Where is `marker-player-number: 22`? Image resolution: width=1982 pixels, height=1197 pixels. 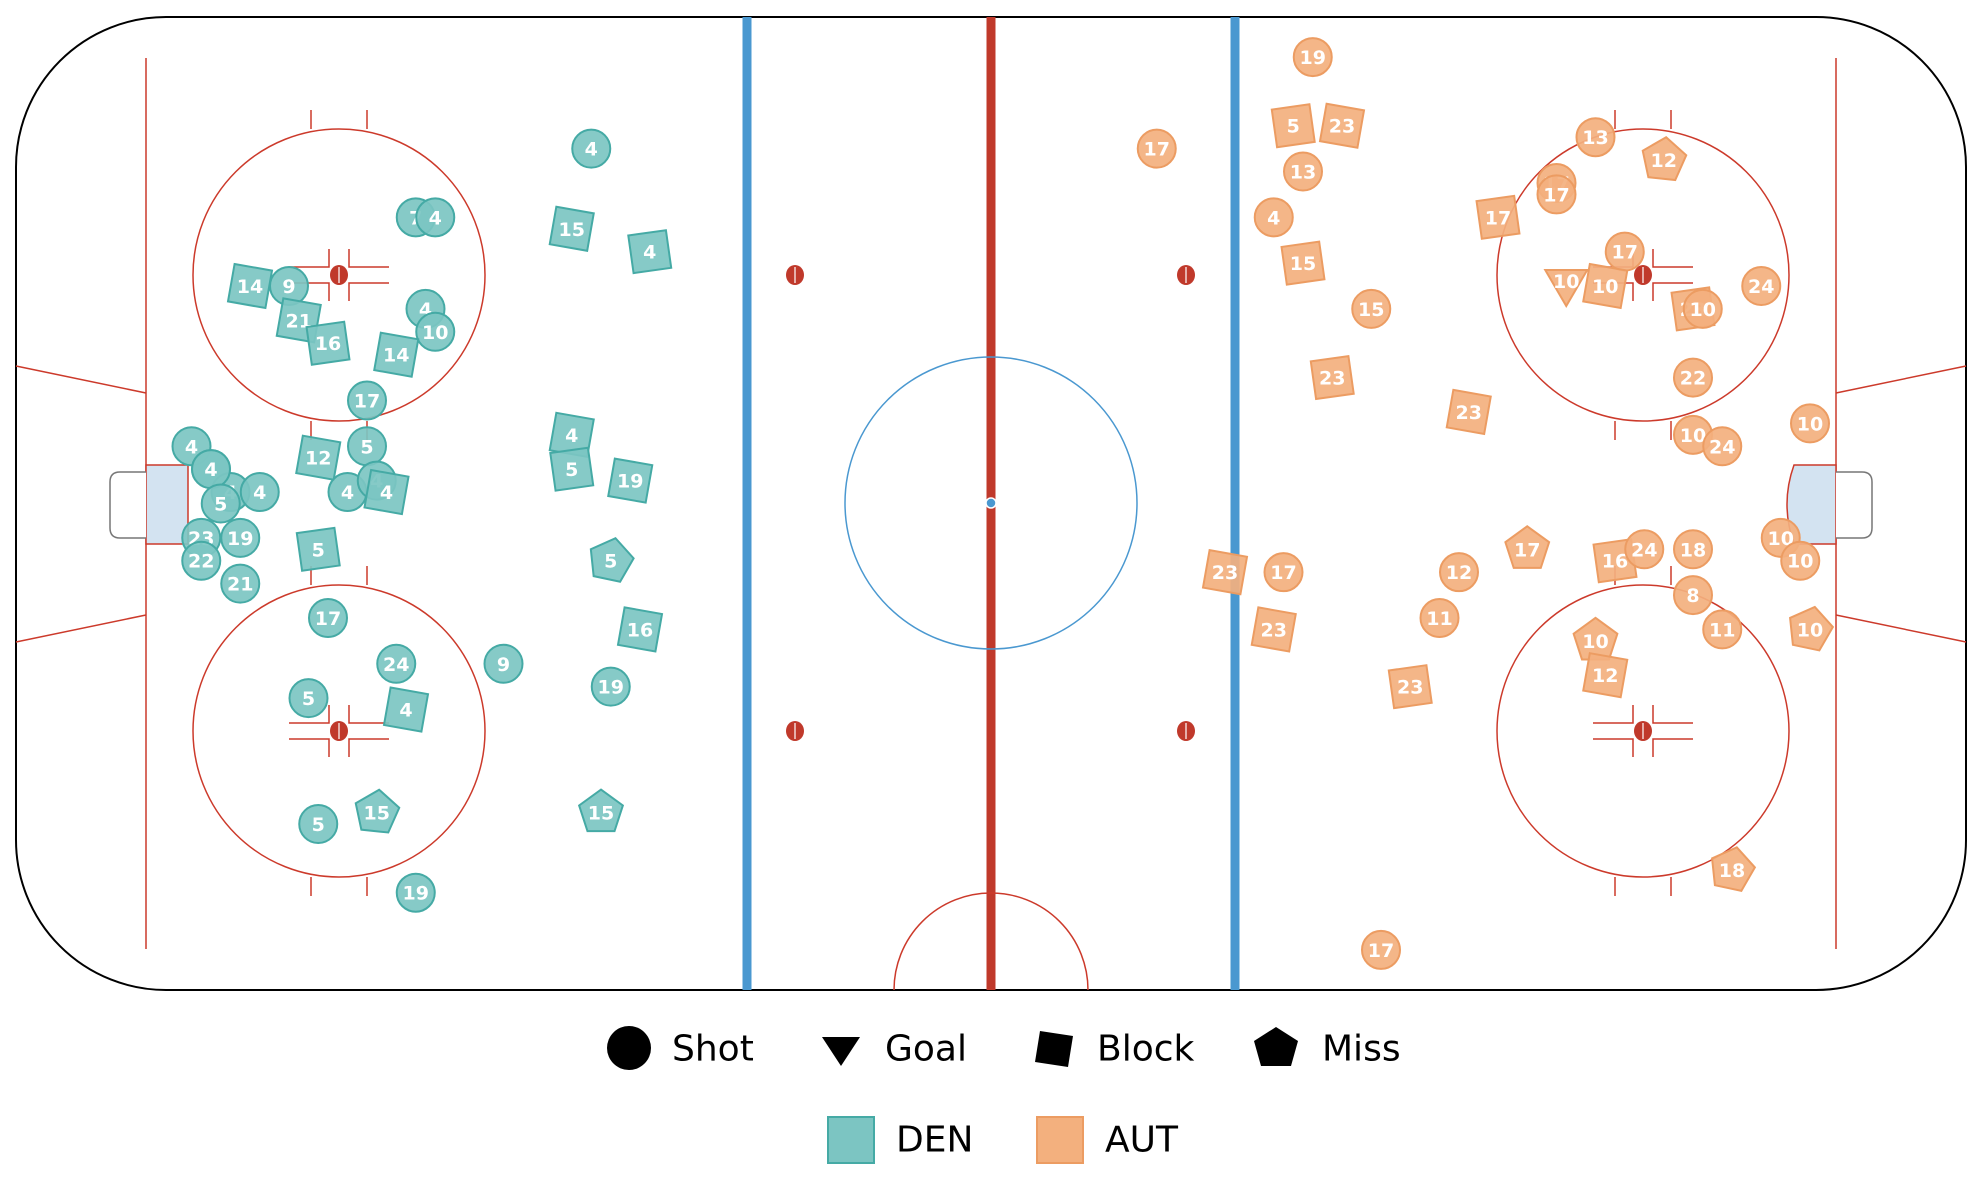 marker-player-number: 22 is located at coordinates (201, 562).